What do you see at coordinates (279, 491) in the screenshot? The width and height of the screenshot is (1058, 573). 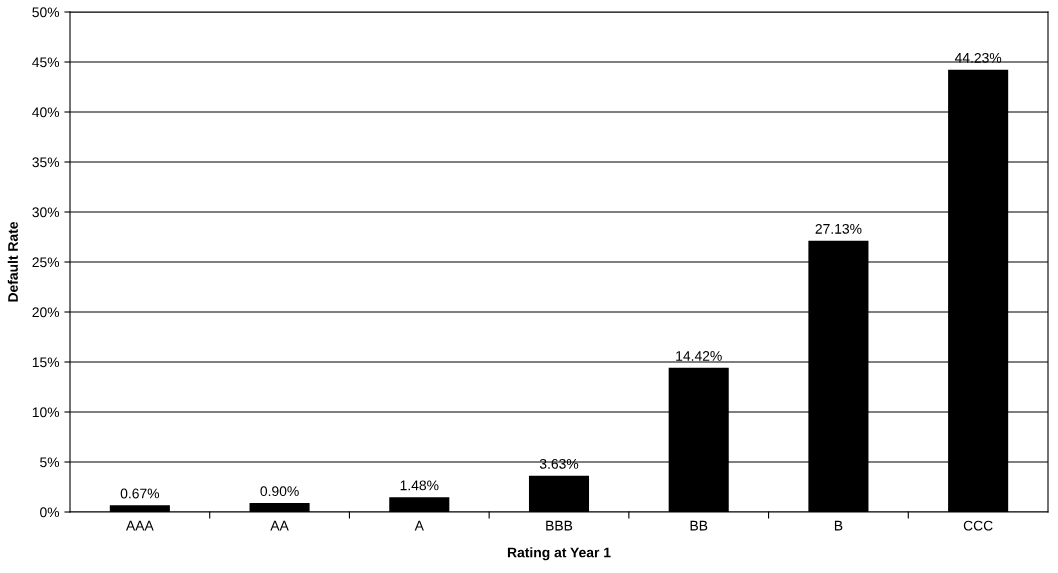 I see `data-label: 0.90%` at bounding box center [279, 491].